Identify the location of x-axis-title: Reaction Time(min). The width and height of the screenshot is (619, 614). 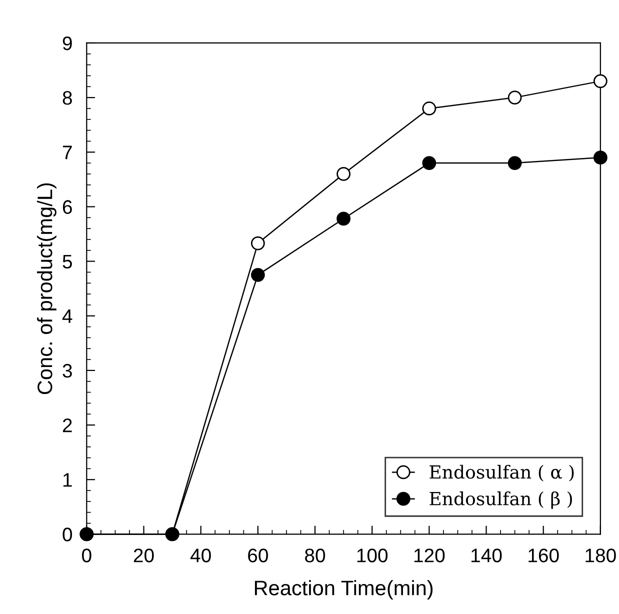
(343, 590).